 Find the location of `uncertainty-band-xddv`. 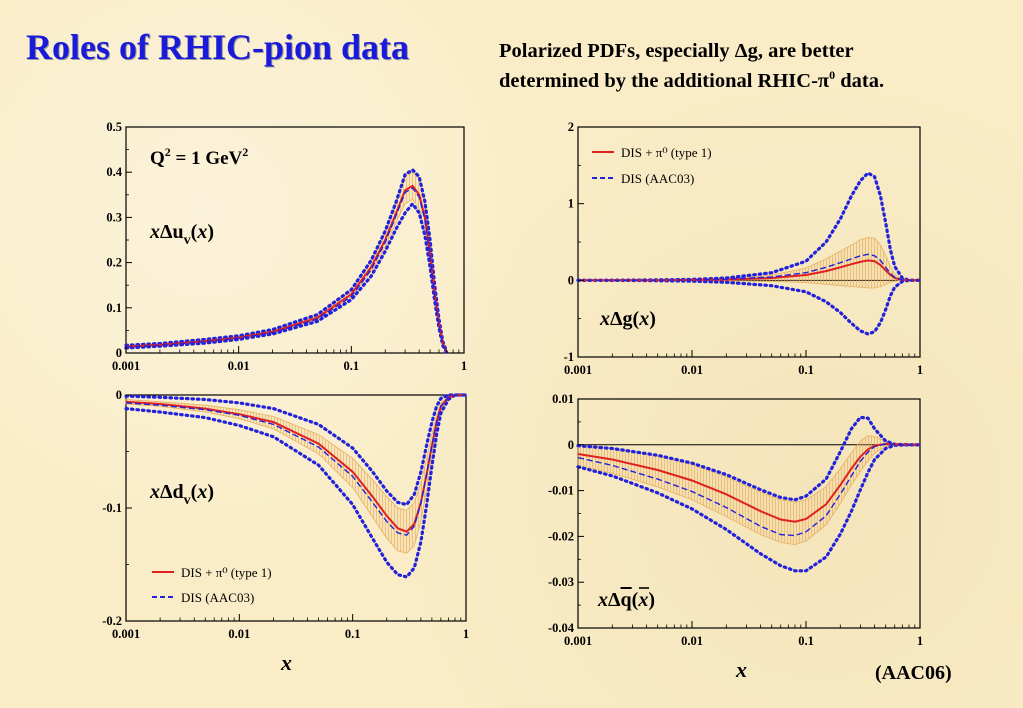

uncertainty-band-xddv is located at coordinates (295, 474).